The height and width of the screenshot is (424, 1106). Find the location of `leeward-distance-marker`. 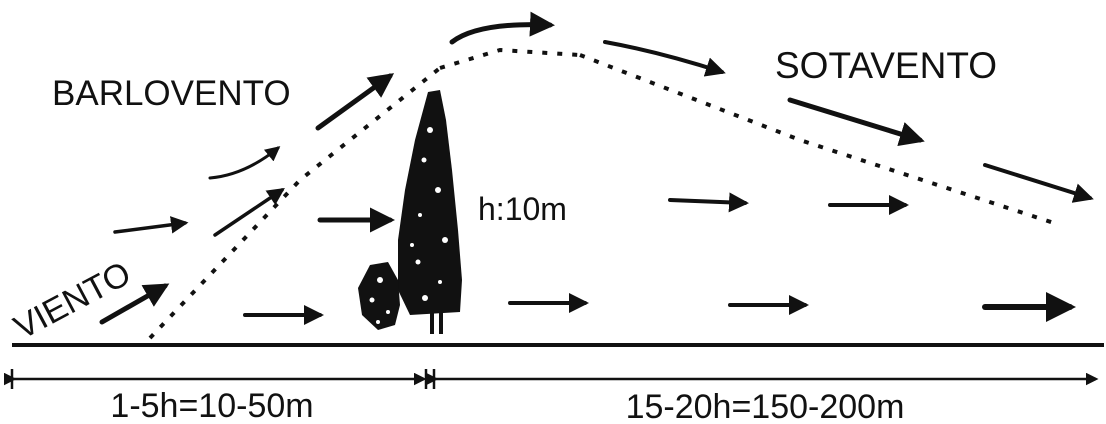

leeward-distance-marker is located at coordinates (762, 379).